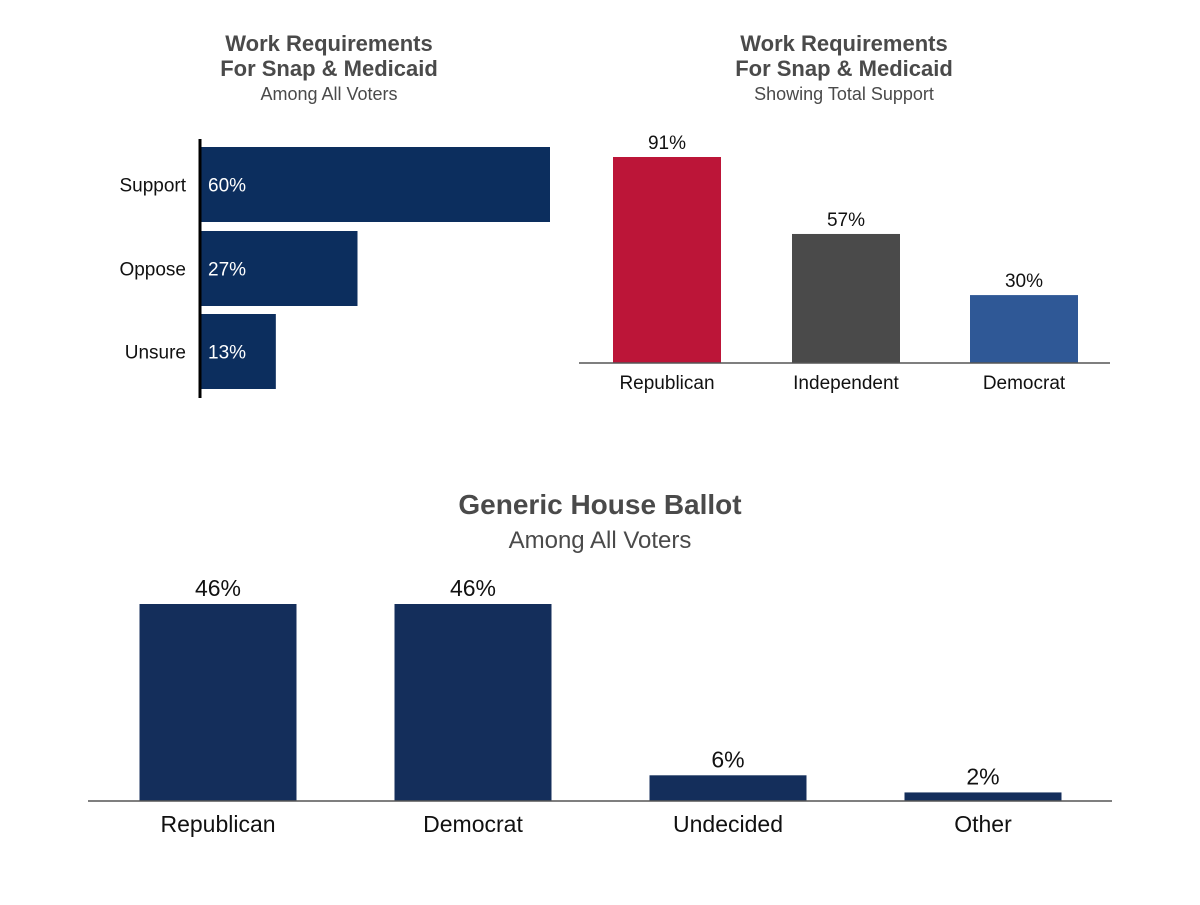 The height and width of the screenshot is (905, 1200). Describe the element at coordinates (1024, 383) in the screenshot. I see `chart2-category-label: Democrat` at that location.